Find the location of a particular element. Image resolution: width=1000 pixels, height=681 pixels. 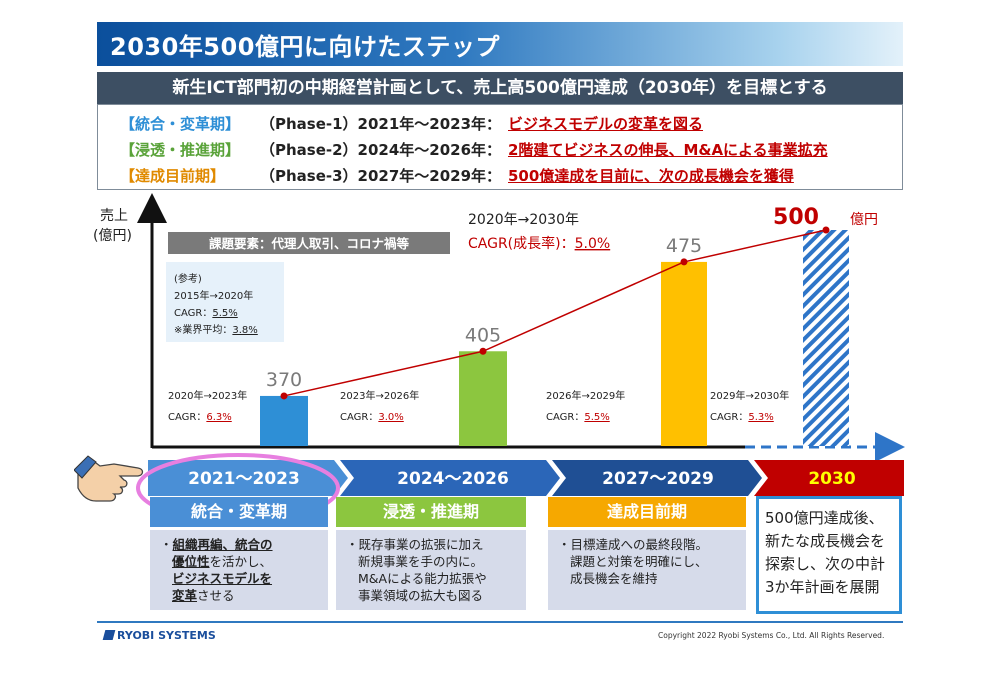

overall-cagr: CAGR(成長率)：5.0% is located at coordinates (539, 243).